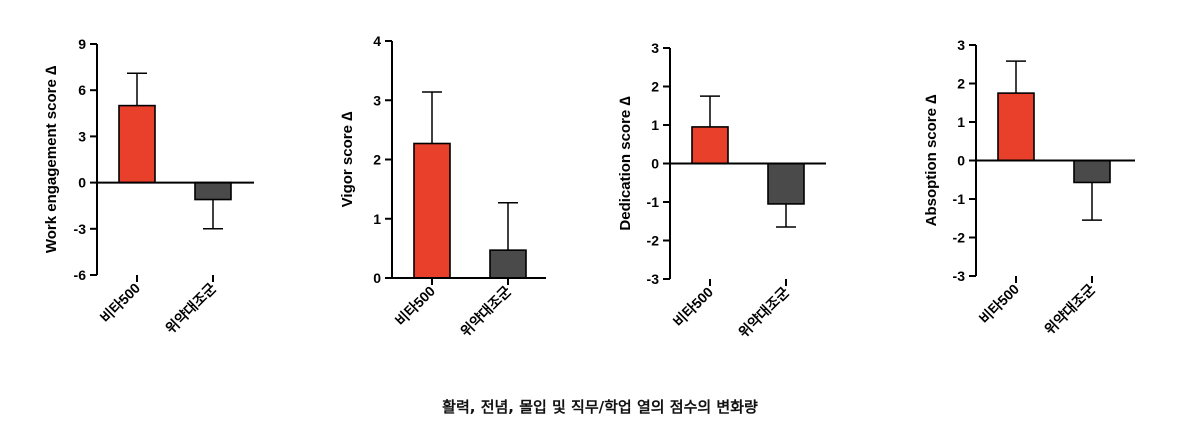 This screenshot has width=1200, height=443. Describe the element at coordinates (625, 163) in the screenshot. I see `y-axis-title: Dedication score ∆` at that location.